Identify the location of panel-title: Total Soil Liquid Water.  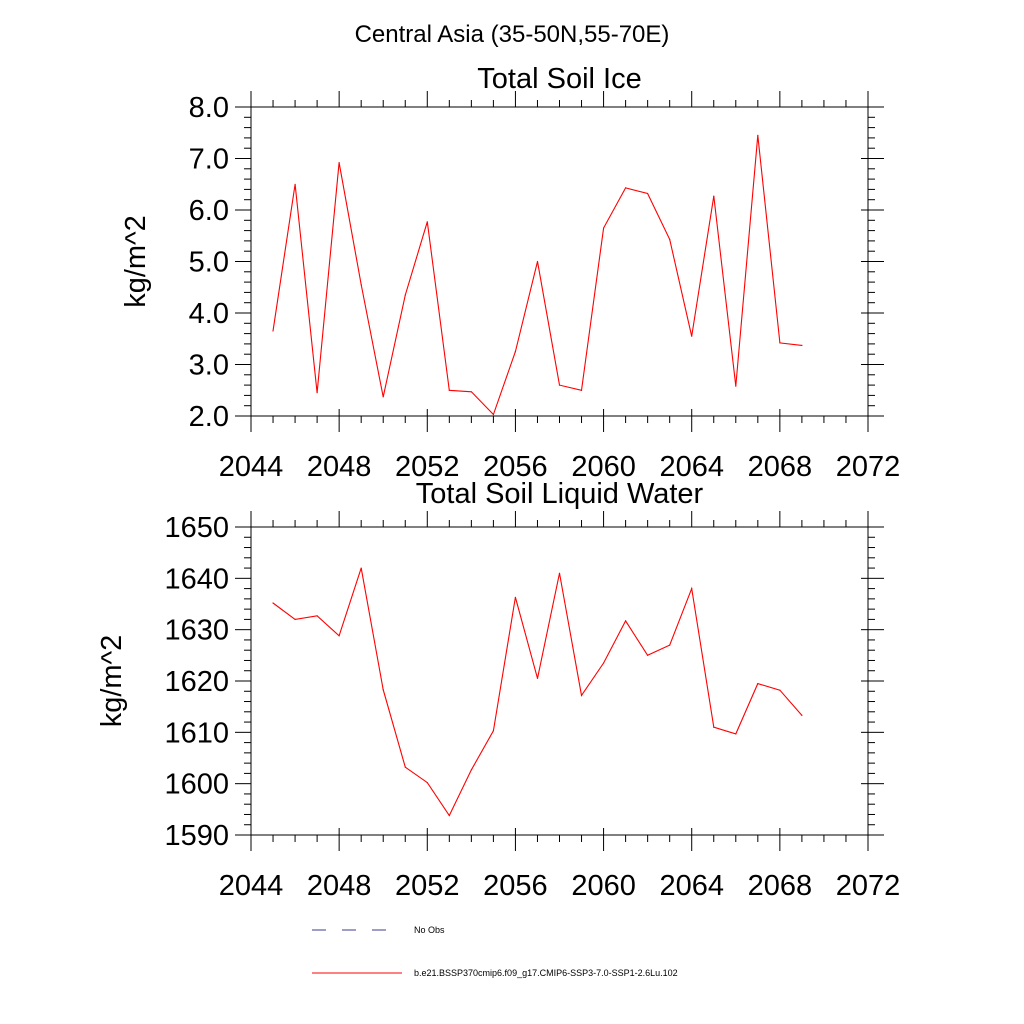
(560, 494).